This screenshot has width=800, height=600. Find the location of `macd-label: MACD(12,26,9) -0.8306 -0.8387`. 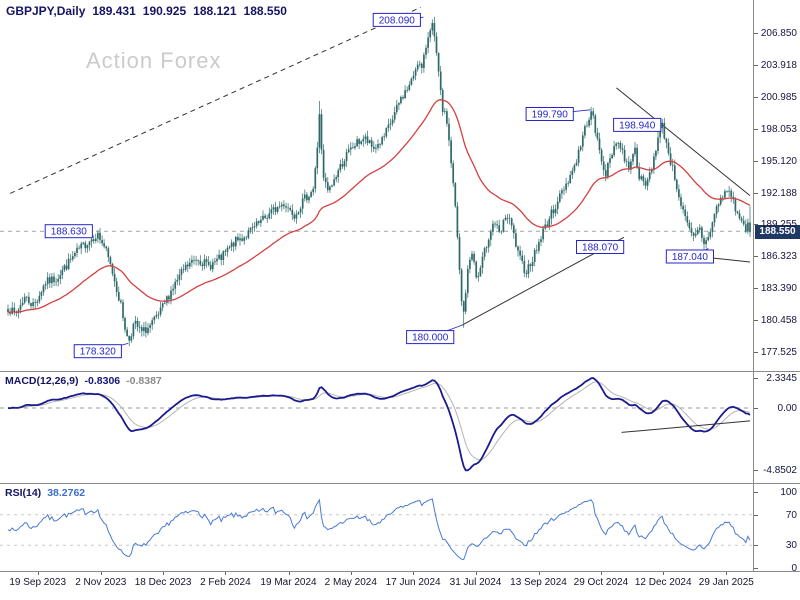

macd-label: MACD(12,26,9) -0.8306 -0.8387 is located at coordinates (86, 381).